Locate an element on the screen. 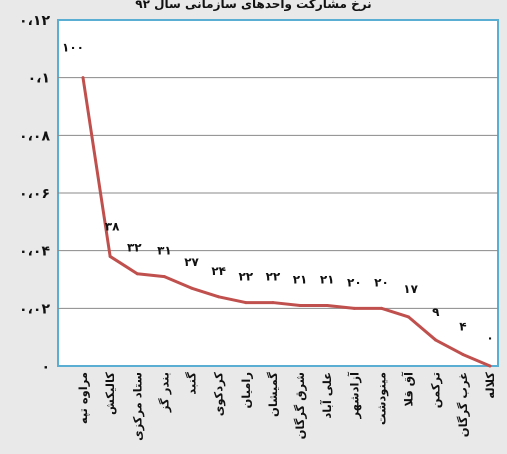 The image size is (507, 454). data-label: ۲۷ is located at coordinates (191, 262).